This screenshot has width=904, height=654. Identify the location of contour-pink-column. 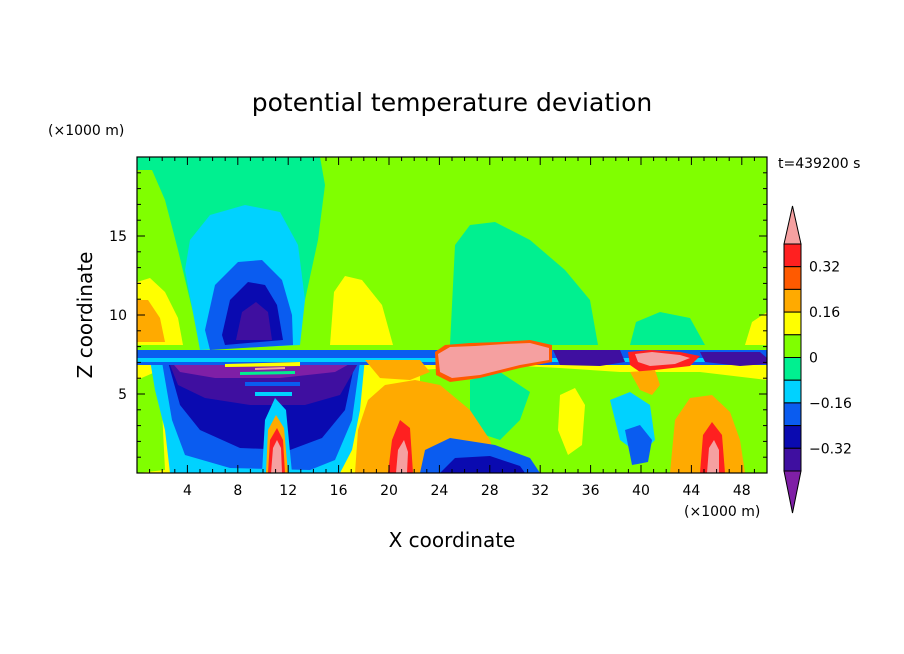
(276, 456).